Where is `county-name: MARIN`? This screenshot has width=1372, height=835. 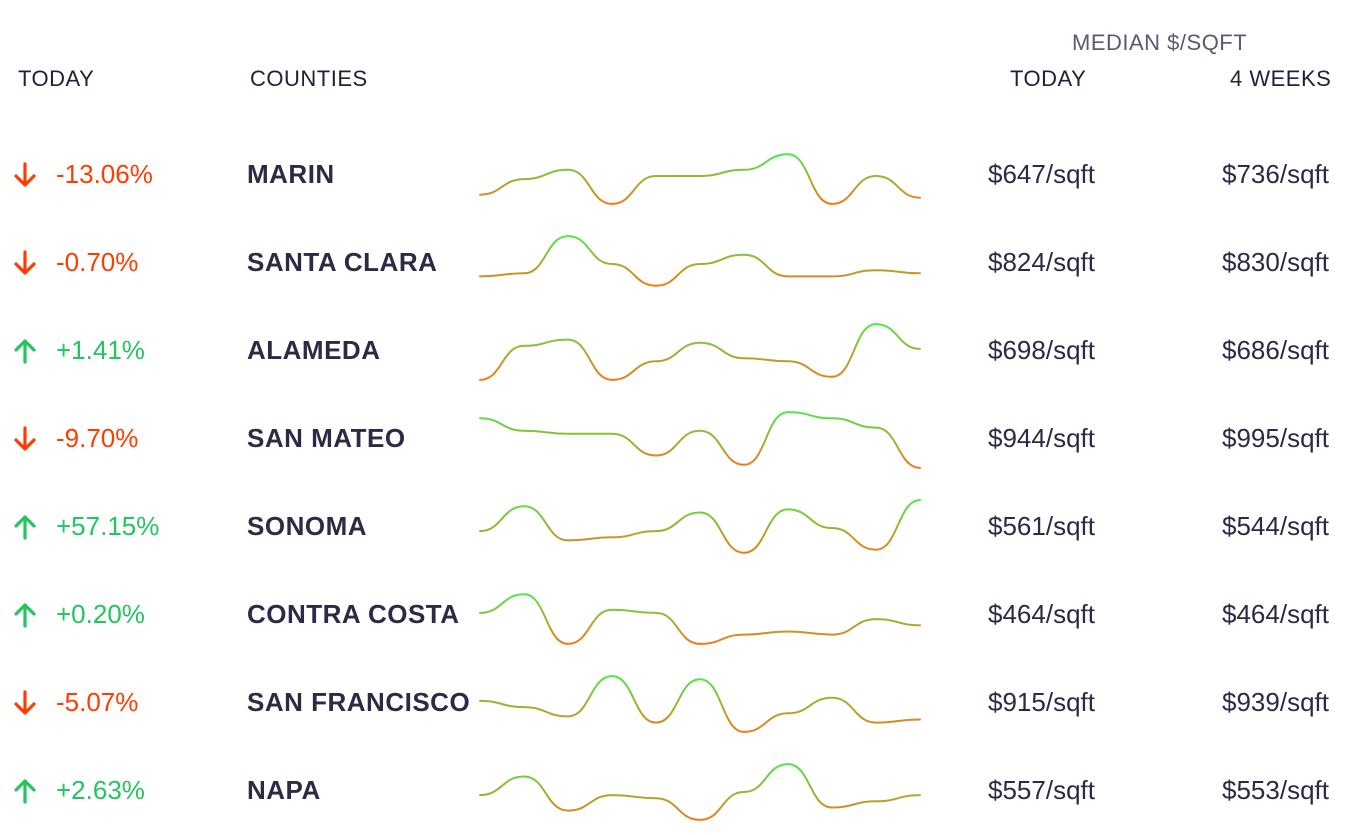 county-name: MARIN is located at coordinates (291, 174).